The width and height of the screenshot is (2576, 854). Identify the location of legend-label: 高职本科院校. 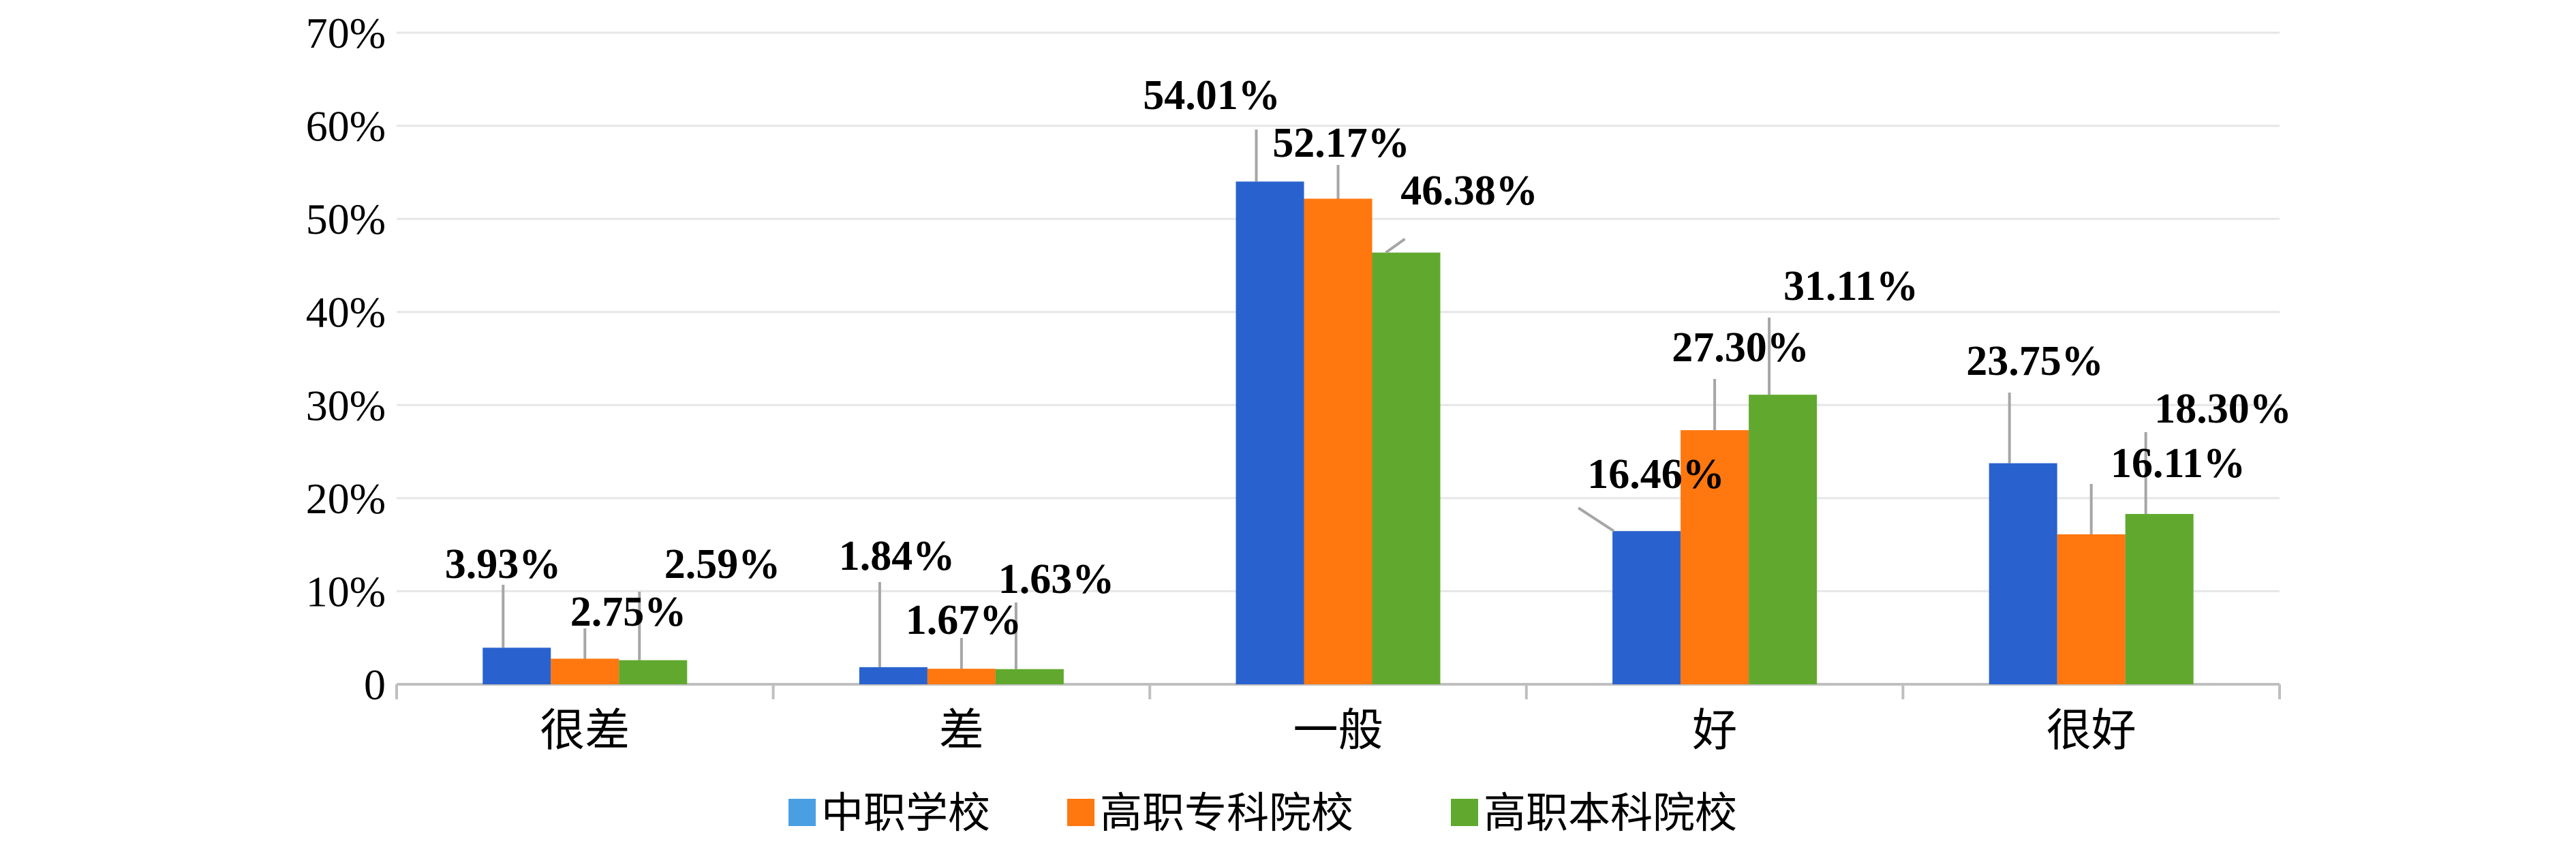
(1610, 814).